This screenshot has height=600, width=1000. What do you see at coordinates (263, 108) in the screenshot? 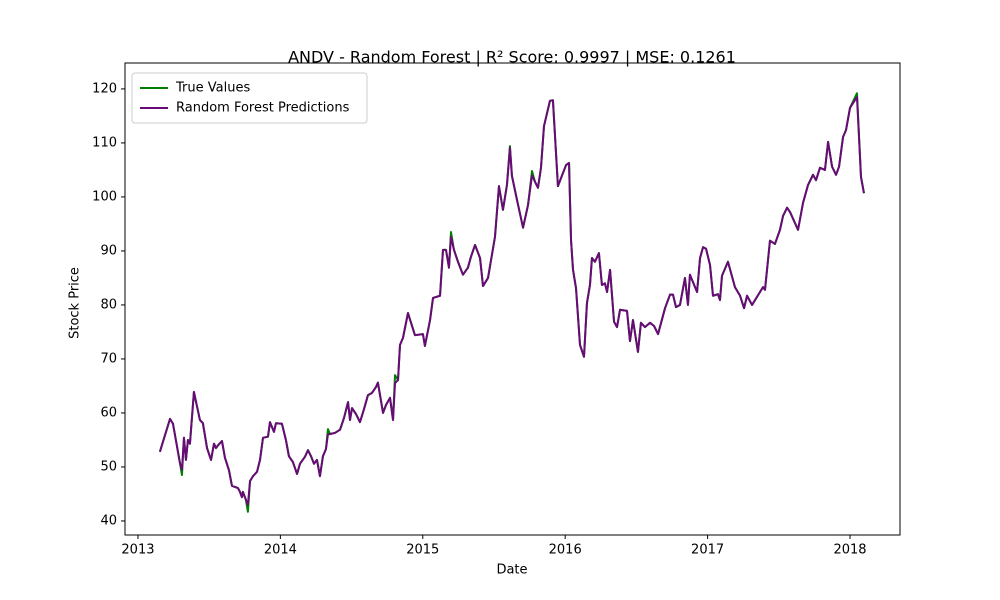
I see `legend-label: Random Forest Predictions` at bounding box center [263, 108].